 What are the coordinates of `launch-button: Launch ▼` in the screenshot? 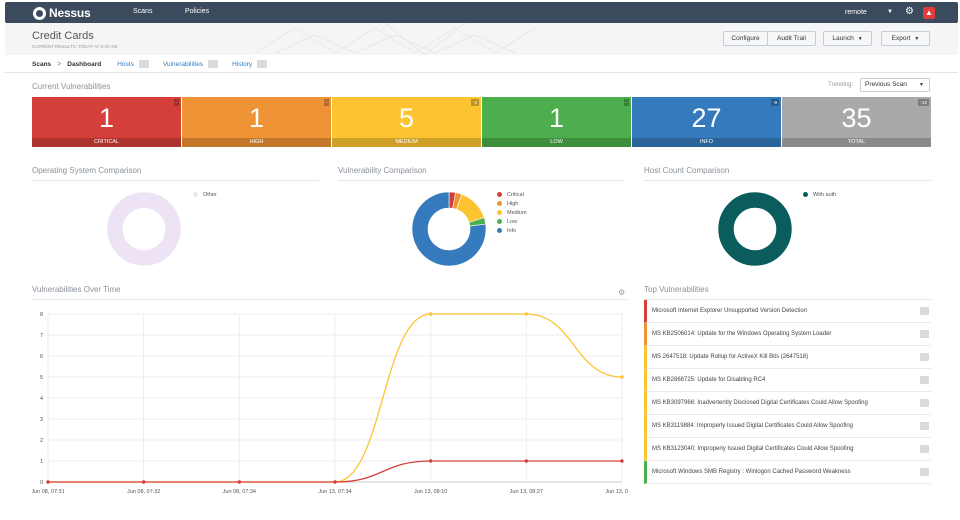 It's located at (847, 38).